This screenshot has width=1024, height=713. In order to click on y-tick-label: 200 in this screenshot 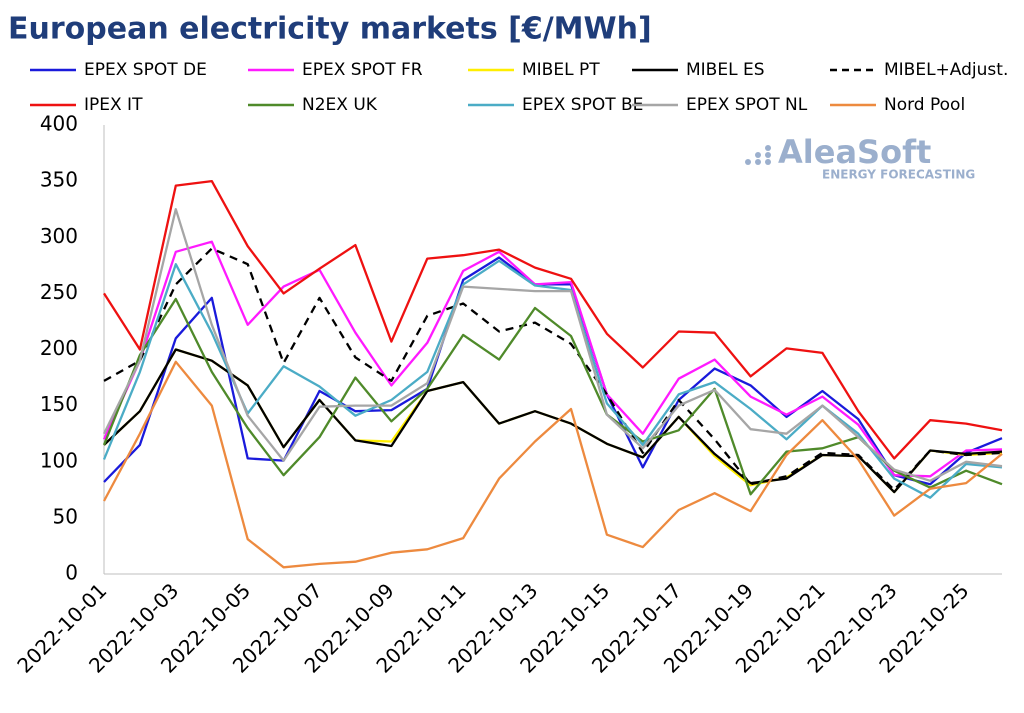, I will do `click(59, 348)`.